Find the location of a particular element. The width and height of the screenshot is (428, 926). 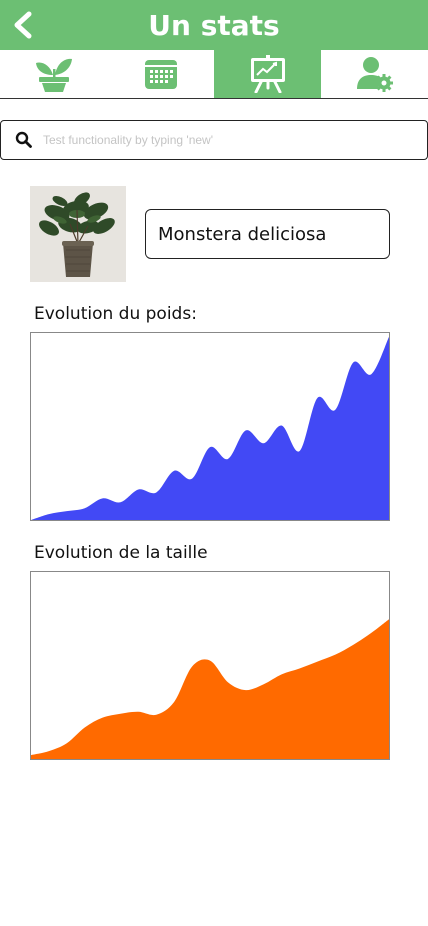

tab-stats is located at coordinates (267, 74).